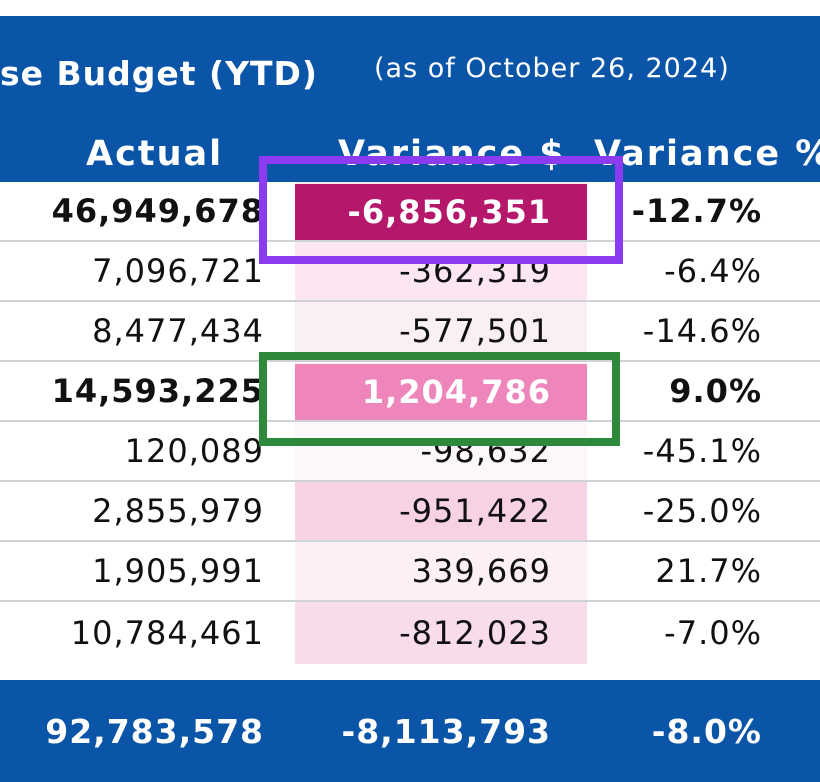 This screenshot has height=782, width=820. I want to click on variance-cell-highlighted: 1,204,786, so click(441, 392).